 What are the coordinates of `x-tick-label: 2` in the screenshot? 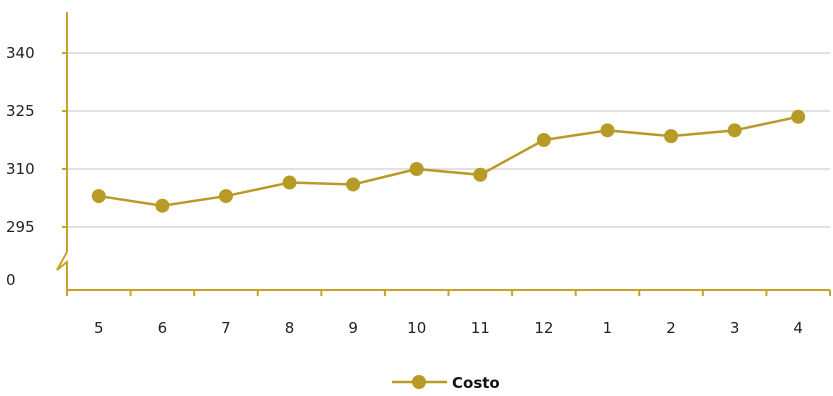 It's located at (671, 328).